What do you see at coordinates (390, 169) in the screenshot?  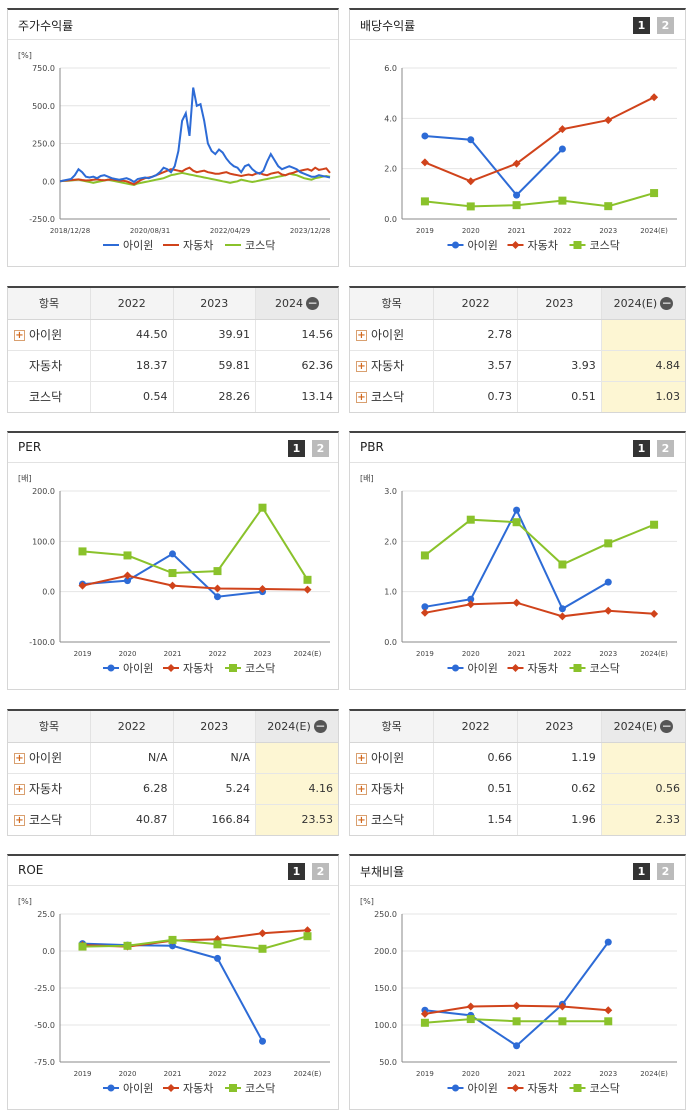 I see `y-tick-label: 2.0` at bounding box center [390, 169].